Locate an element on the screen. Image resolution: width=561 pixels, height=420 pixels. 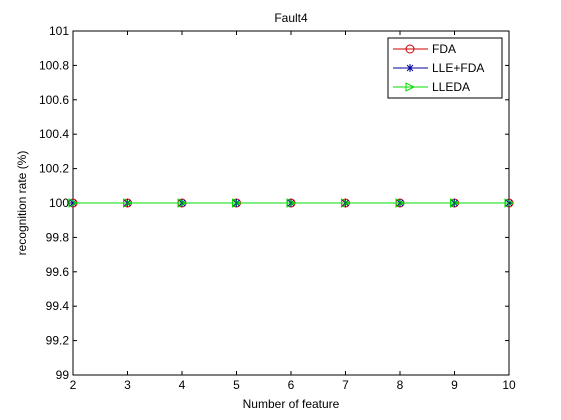
y-tick-label: 99.6 is located at coordinates (58, 272).